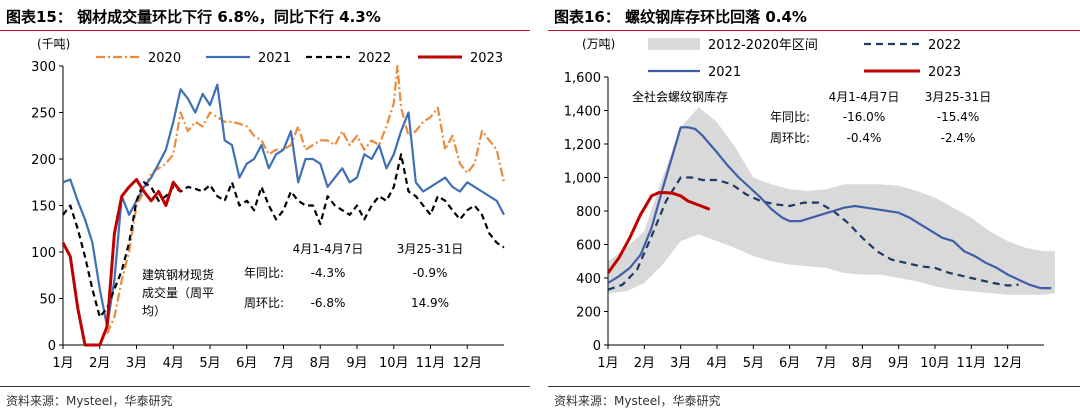 This screenshot has width=1080, height=416. I want to click on annotation-value: -0.4%, so click(864, 138).